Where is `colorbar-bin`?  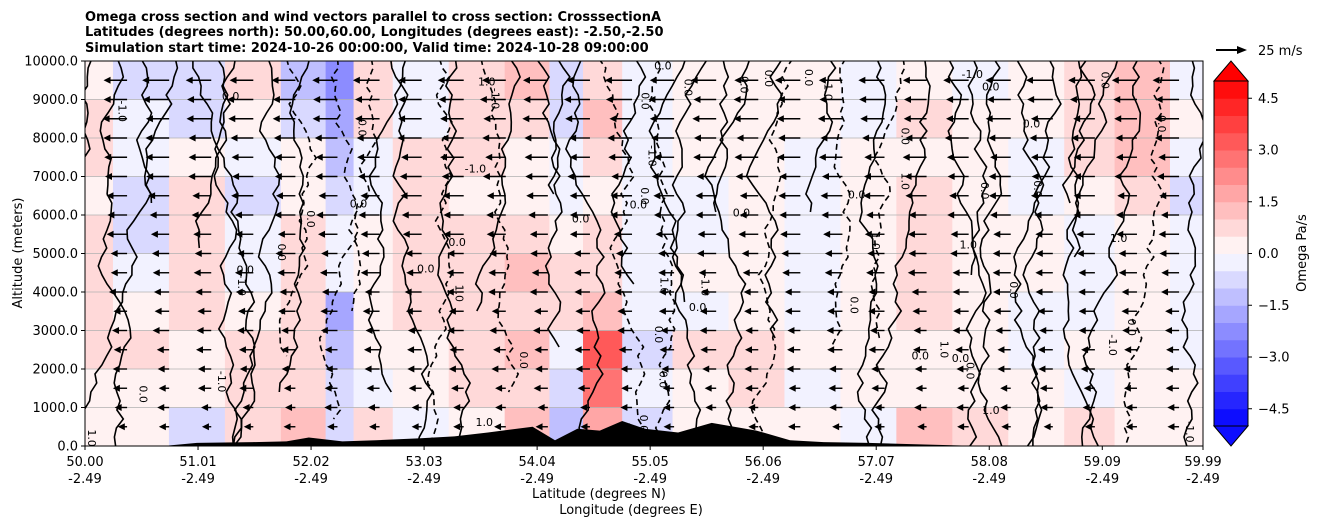
colorbar-bin is located at coordinates (1231, 400).